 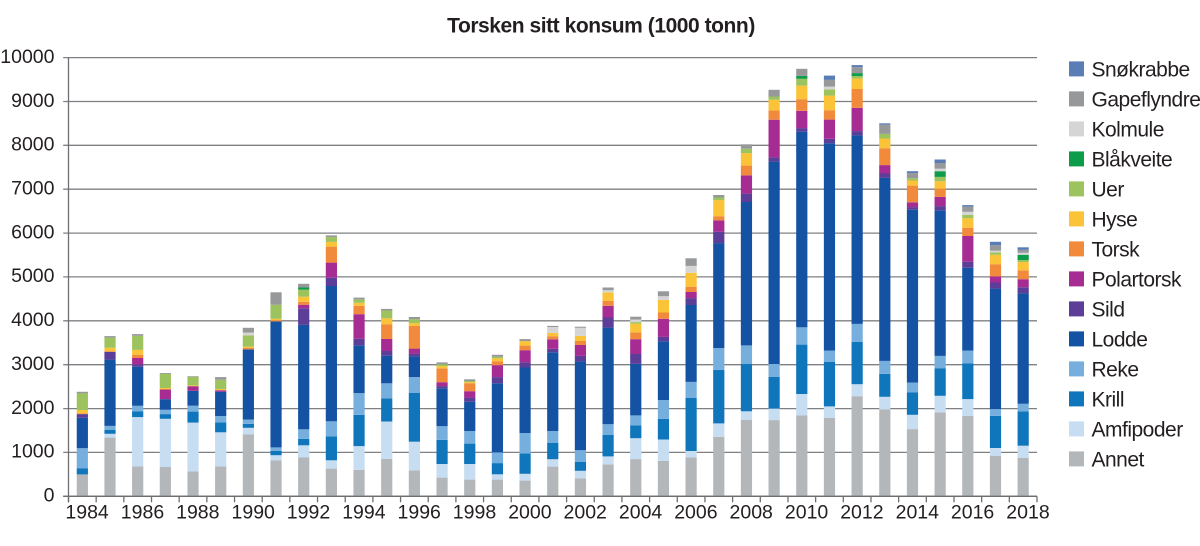 What do you see at coordinates (1108, 309) in the screenshot?
I see `svg-text: Sild` at bounding box center [1108, 309].